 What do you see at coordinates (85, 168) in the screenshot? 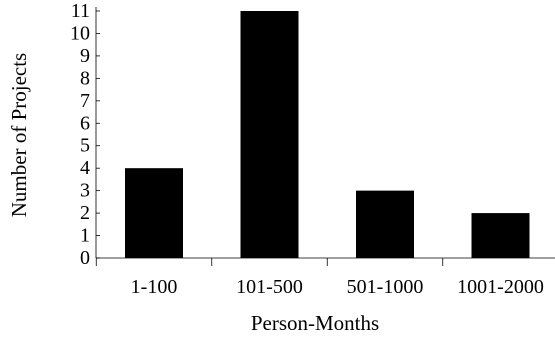
I see `y-tick-label: 4` at bounding box center [85, 168].